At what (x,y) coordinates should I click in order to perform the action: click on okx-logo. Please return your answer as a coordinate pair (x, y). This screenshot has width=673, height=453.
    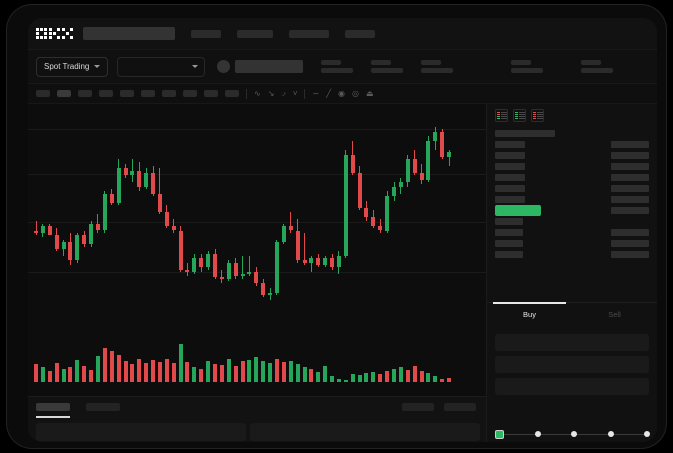
    Looking at the image, I should click on (54, 33).